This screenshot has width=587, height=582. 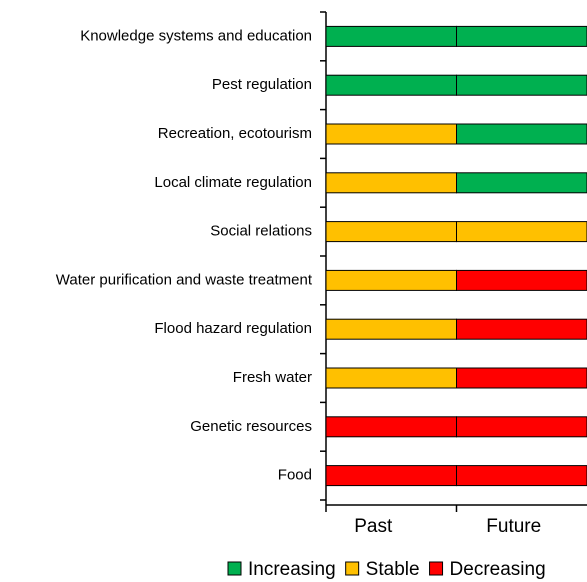 I want to click on legend-label: Stable, so click(x=393, y=569).